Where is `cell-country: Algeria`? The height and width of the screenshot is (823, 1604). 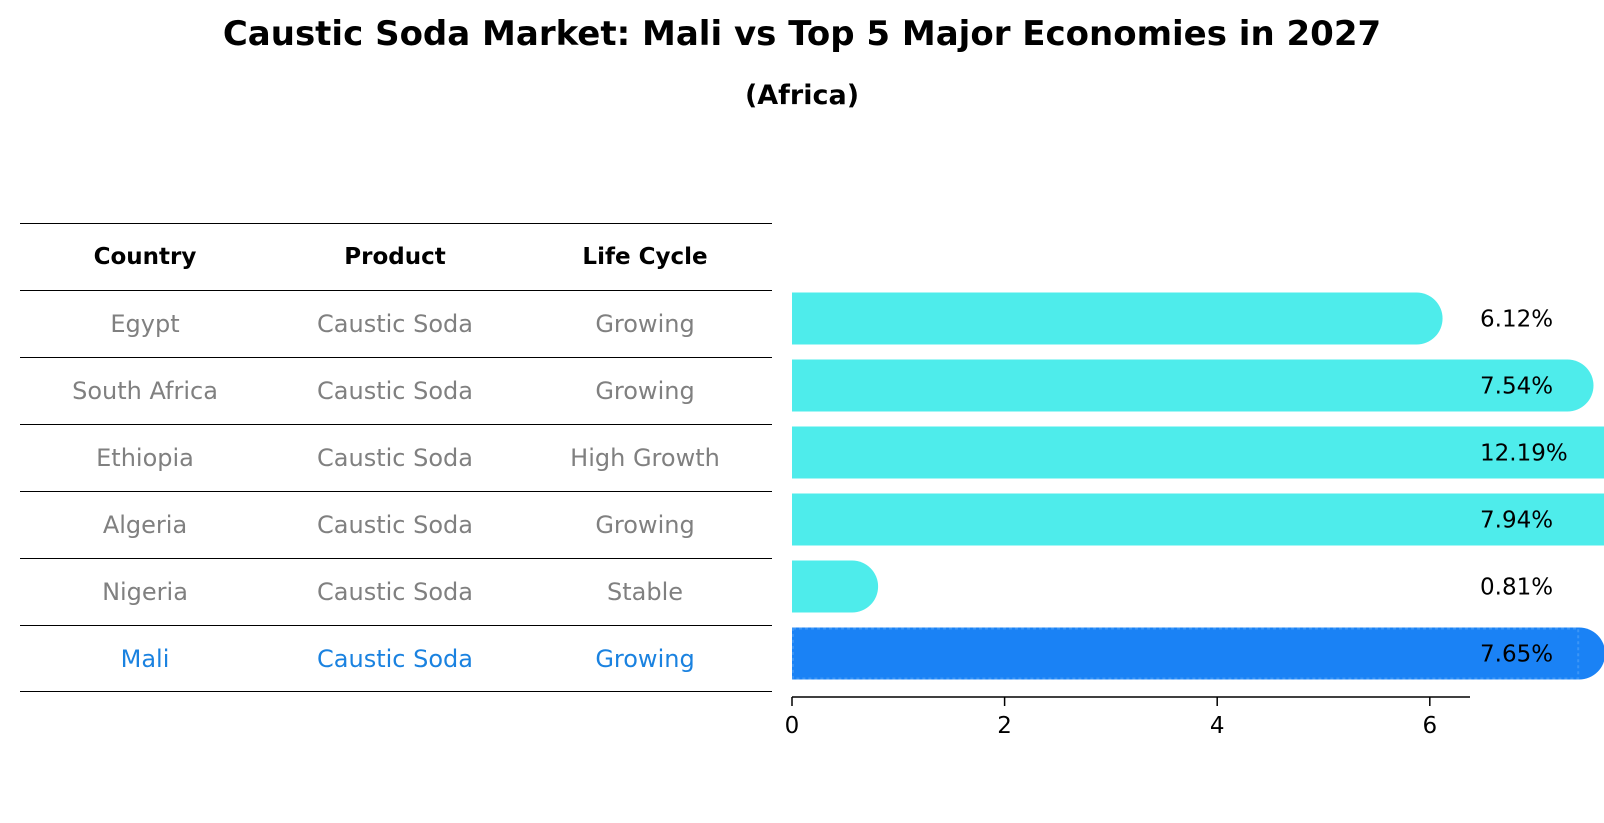 cell-country: Algeria is located at coordinates (145, 525).